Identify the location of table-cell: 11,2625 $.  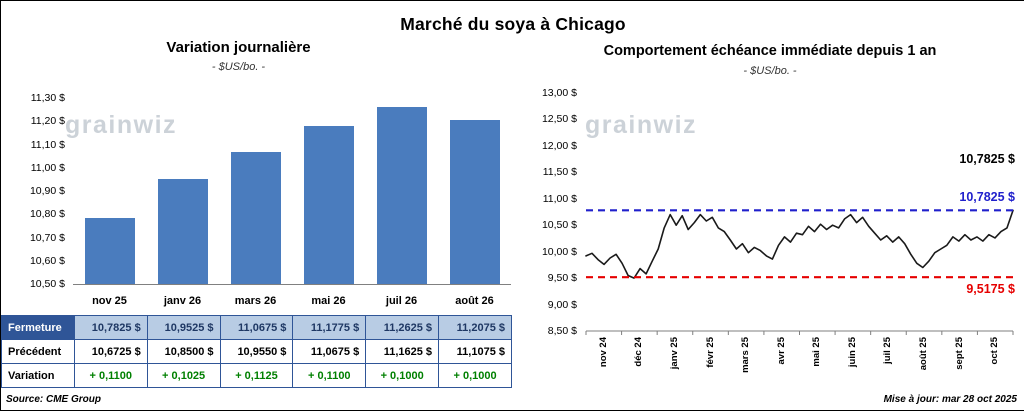
(402, 327).